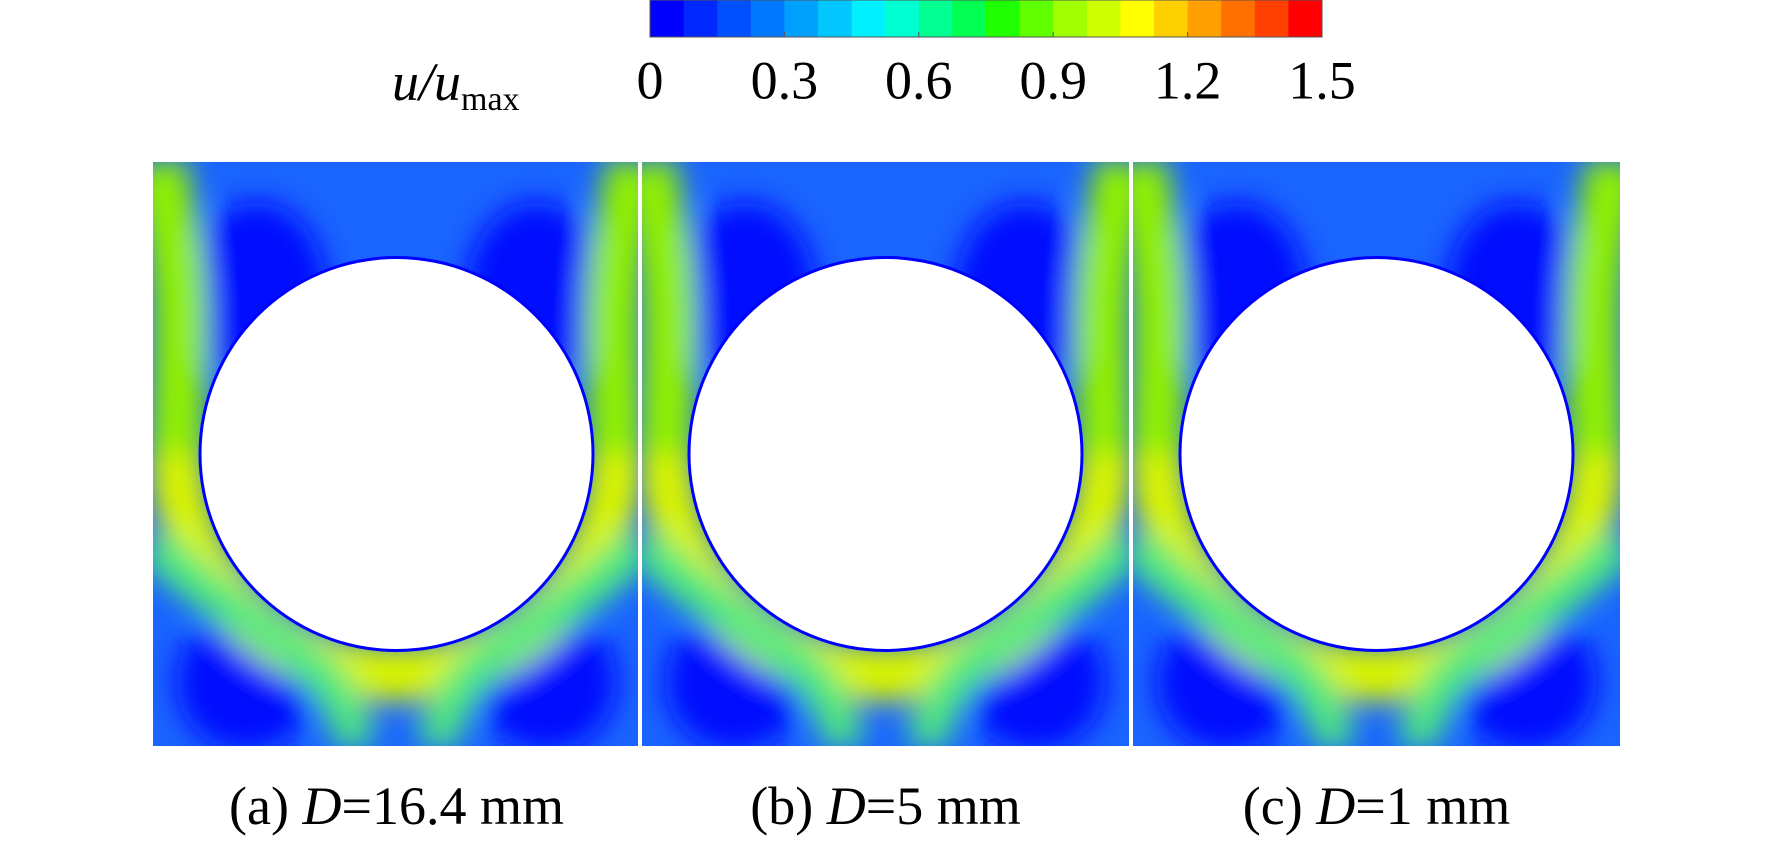 The image size is (1772, 853). What do you see at coordinates (1188, 80) in the screenshot?
I see `colorbar-tick-label: 1.2` at bounding box center [1188, 80].